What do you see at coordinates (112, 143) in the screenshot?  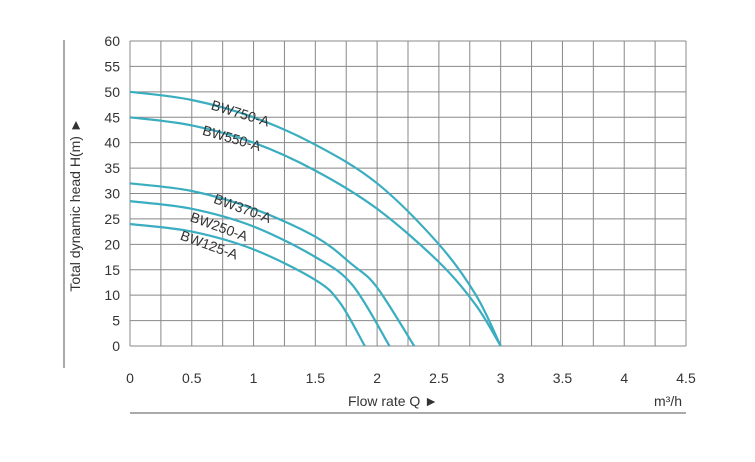 I see `y-tick-label: 40` at bounding box center [112, 143].